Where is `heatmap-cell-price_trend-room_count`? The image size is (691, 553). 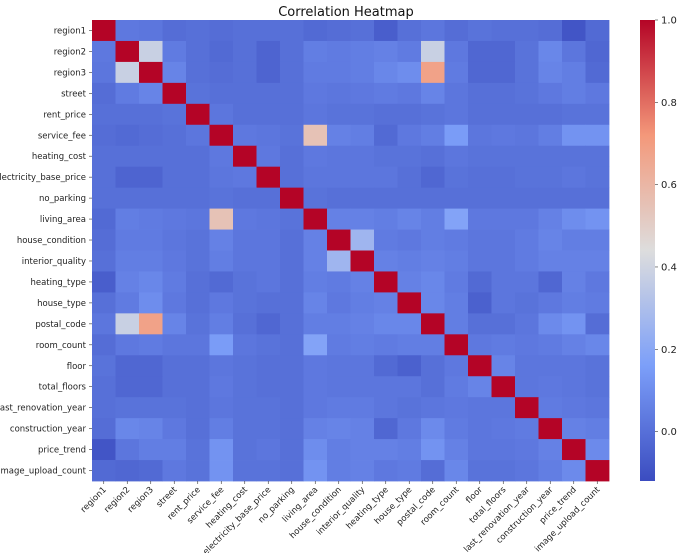
heatmap-cell-price_trend-room_count is located at coordinates (456, 450).